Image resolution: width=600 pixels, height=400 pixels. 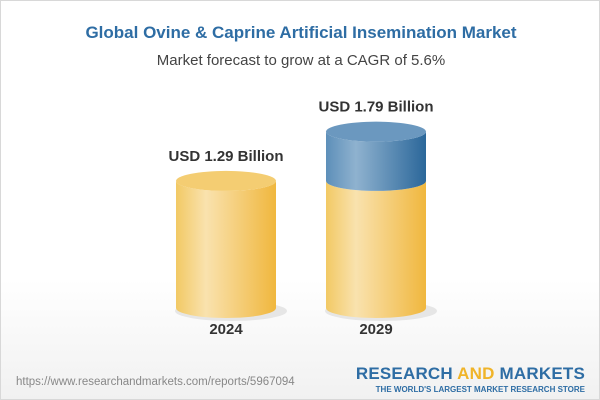 What do you see at coordinates (375, 107) in the screenshot?
I see `data-label-2029: USD 1.79 Billion` at bounding box center [375, 107].